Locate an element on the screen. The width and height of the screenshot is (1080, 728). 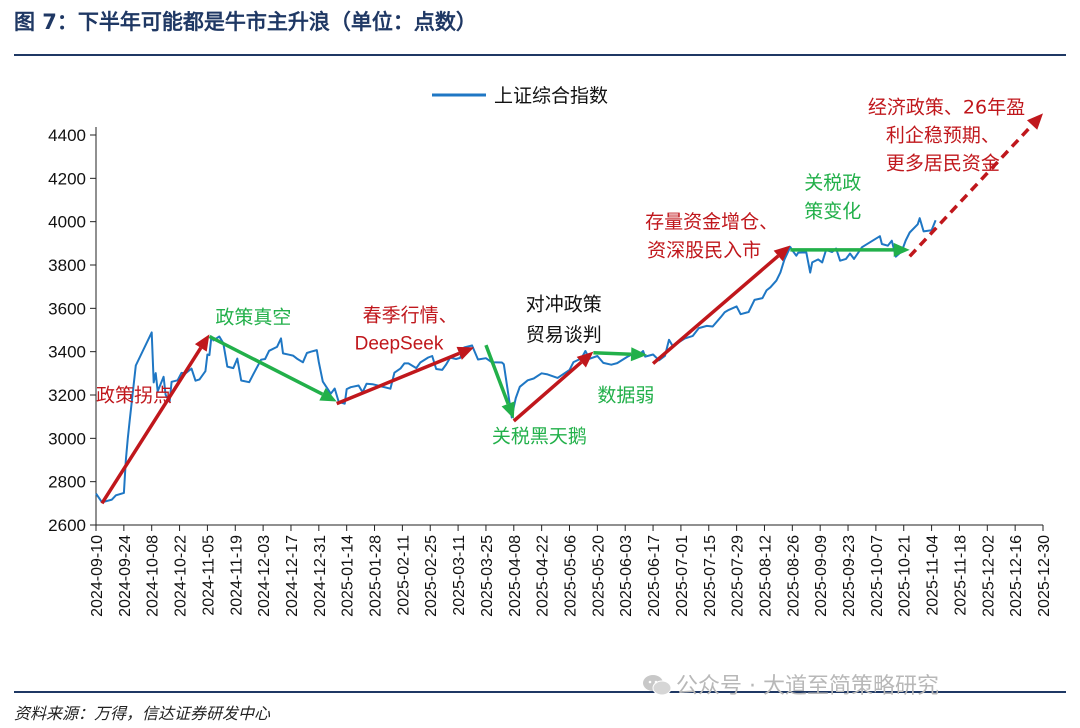
annotation-label: 资深股民入市 is located at coordinates (704, 250).